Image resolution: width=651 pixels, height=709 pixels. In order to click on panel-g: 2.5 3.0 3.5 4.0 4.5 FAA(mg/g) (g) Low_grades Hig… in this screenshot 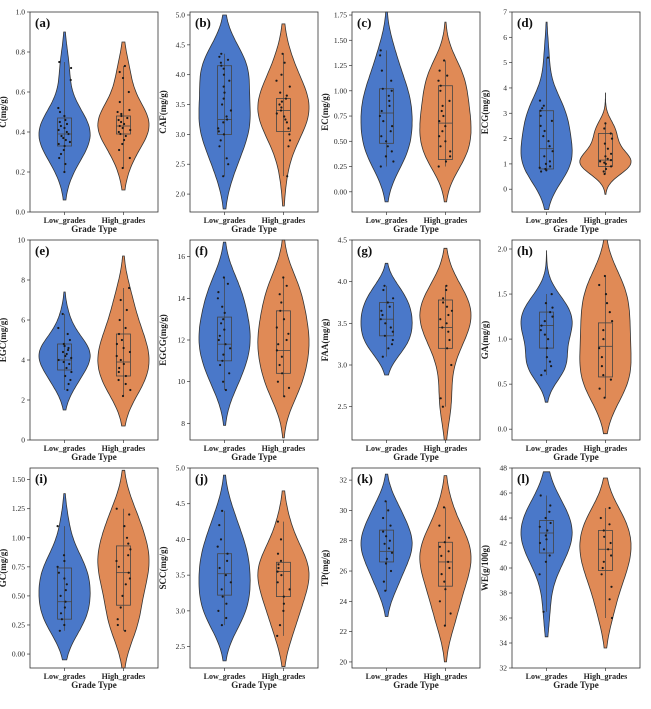, I will do `click(400, 349)`.